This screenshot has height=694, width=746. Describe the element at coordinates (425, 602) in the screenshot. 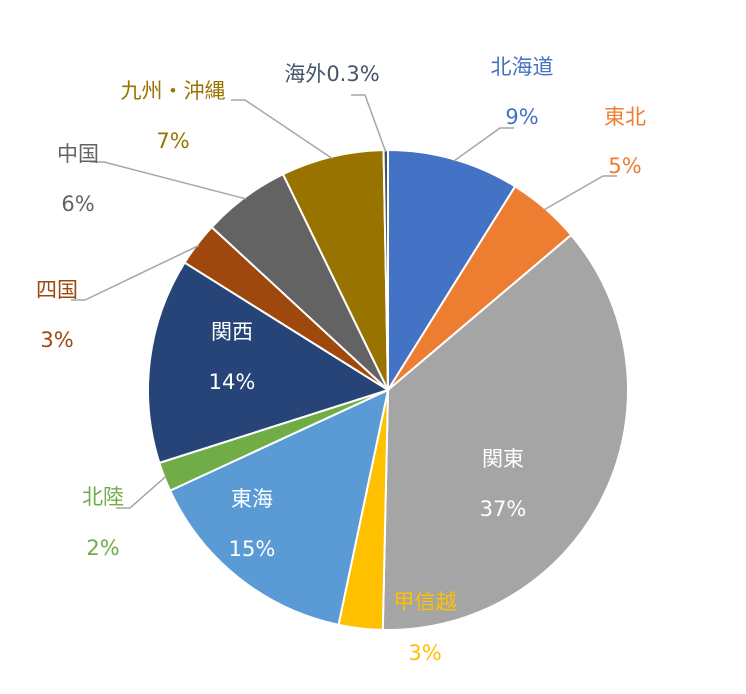

I see `category-label: 甲信越` at that location.